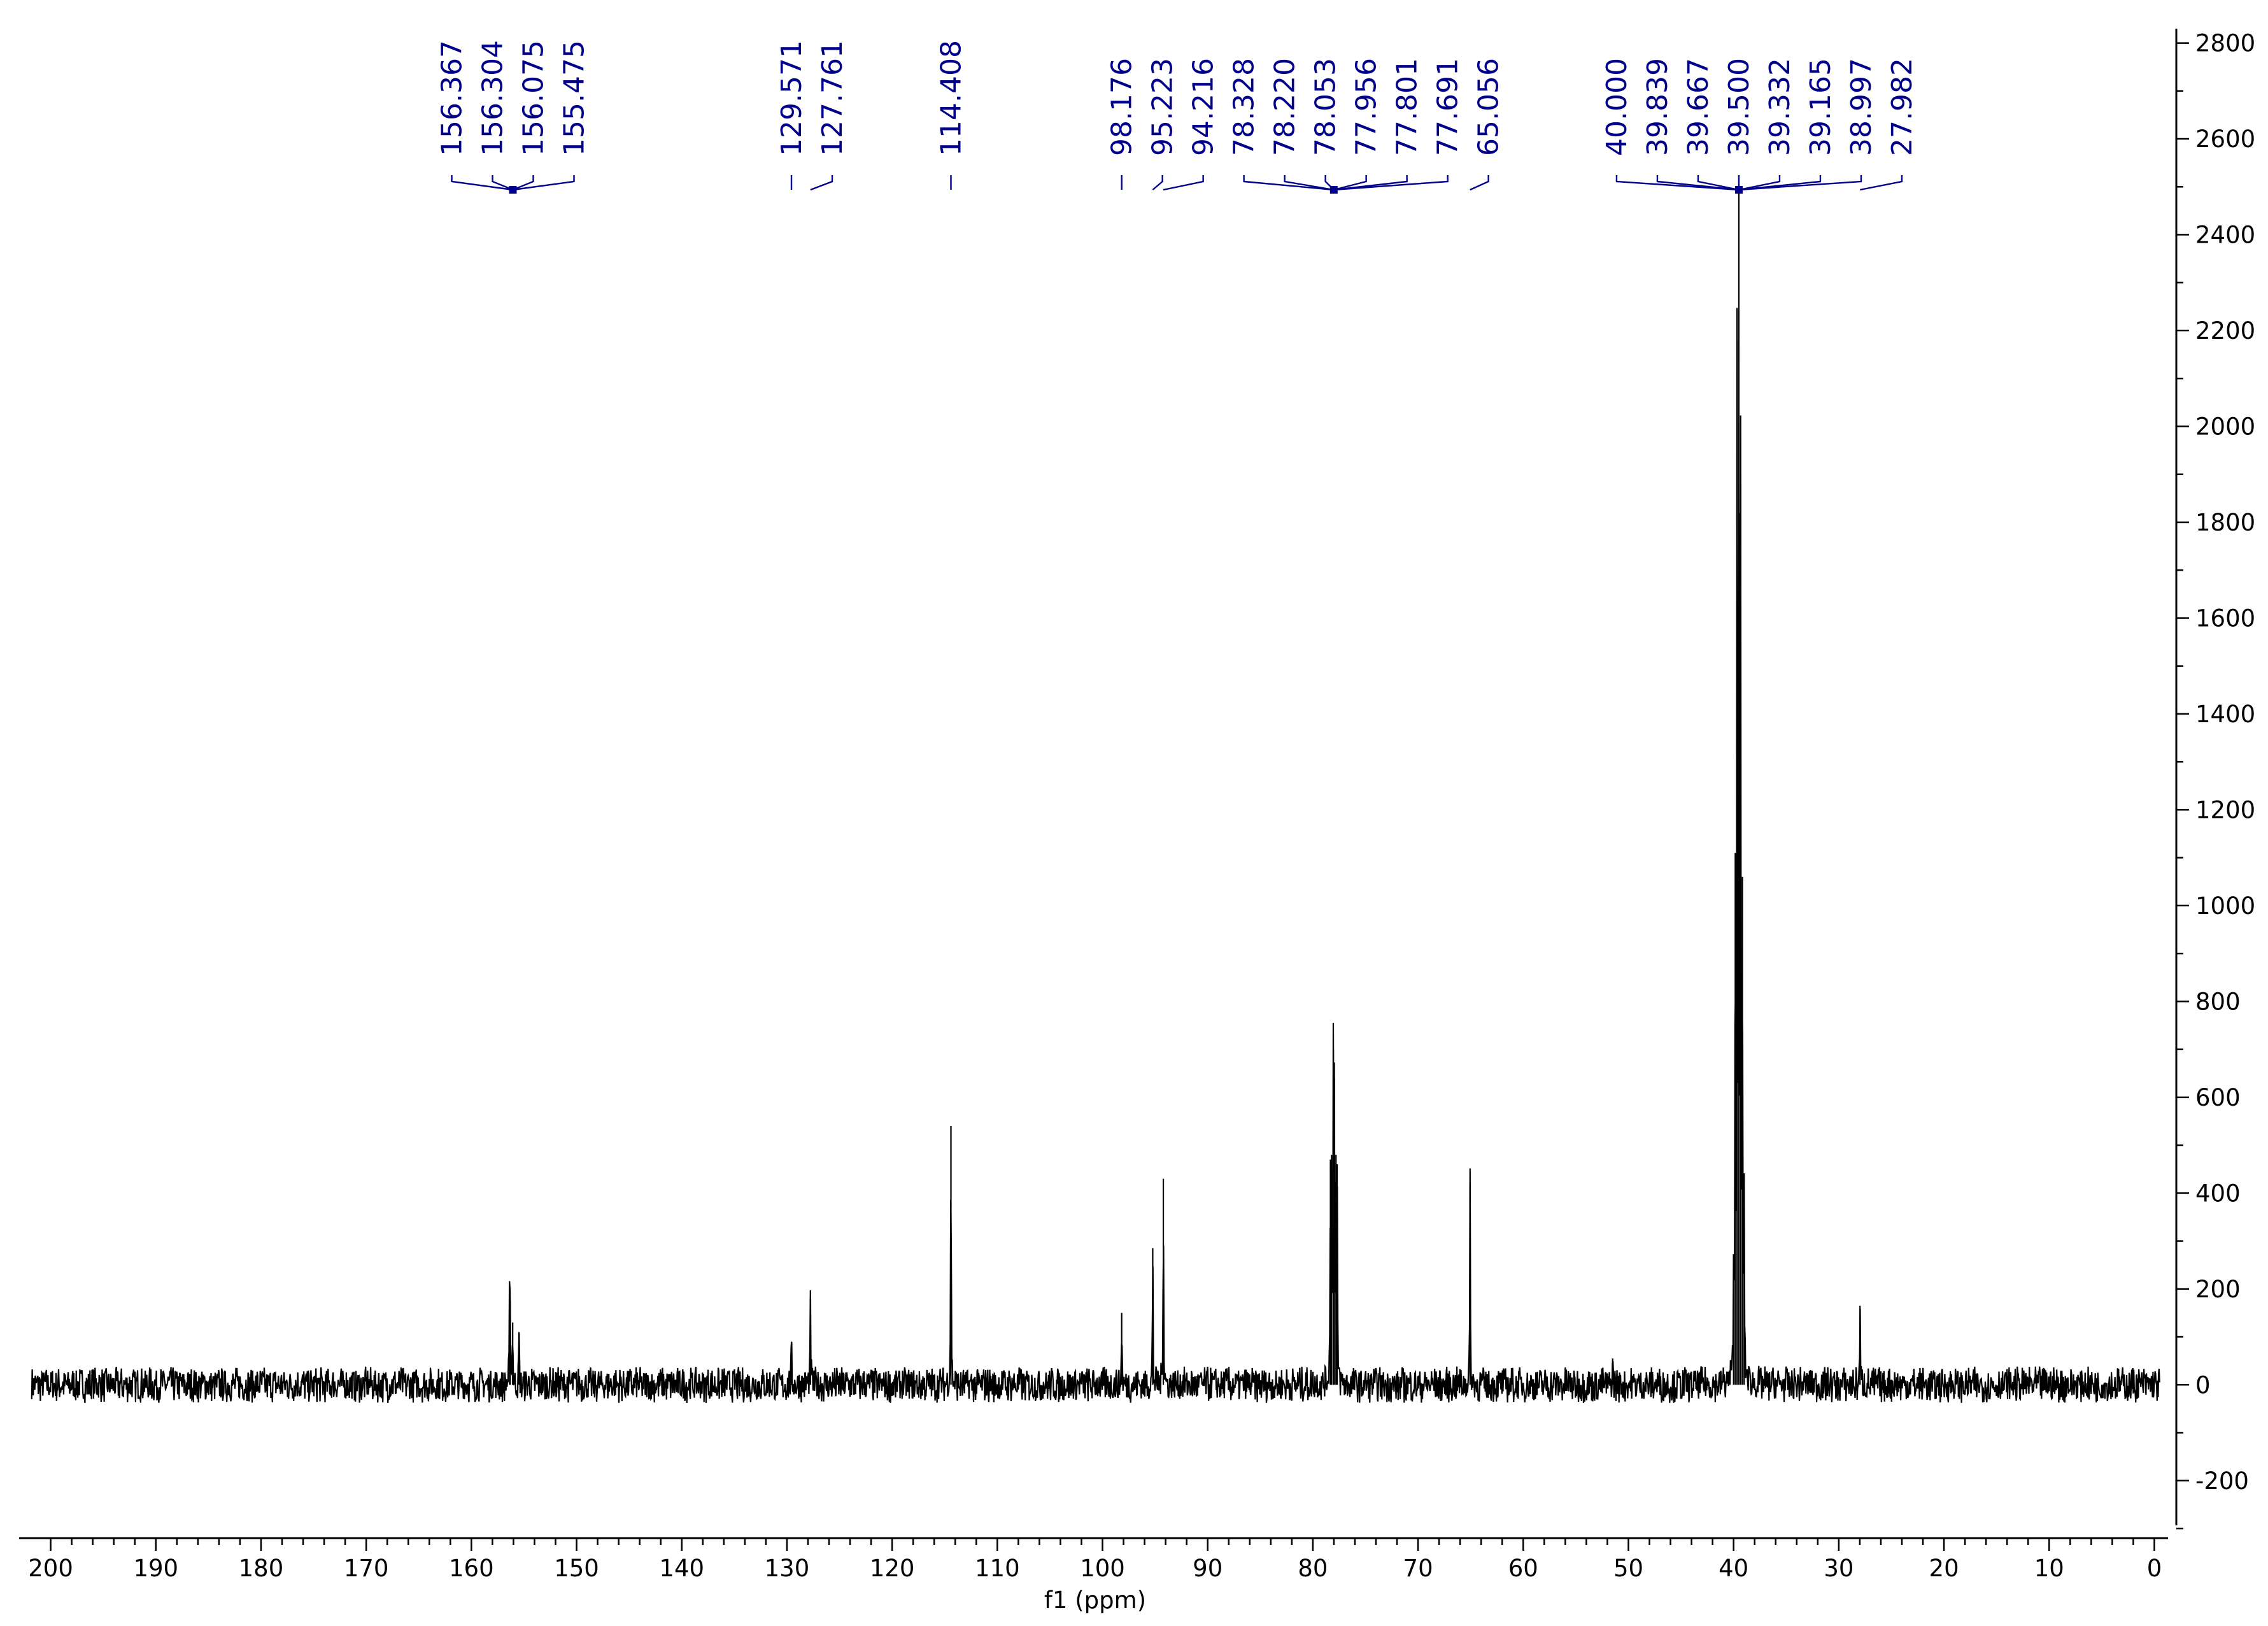 The height and width of the screenshot is (1626, 2268). Describe the element at coordinates (2225, 44) in the screenshot. I see `y-tick-label: 2800` at that location.